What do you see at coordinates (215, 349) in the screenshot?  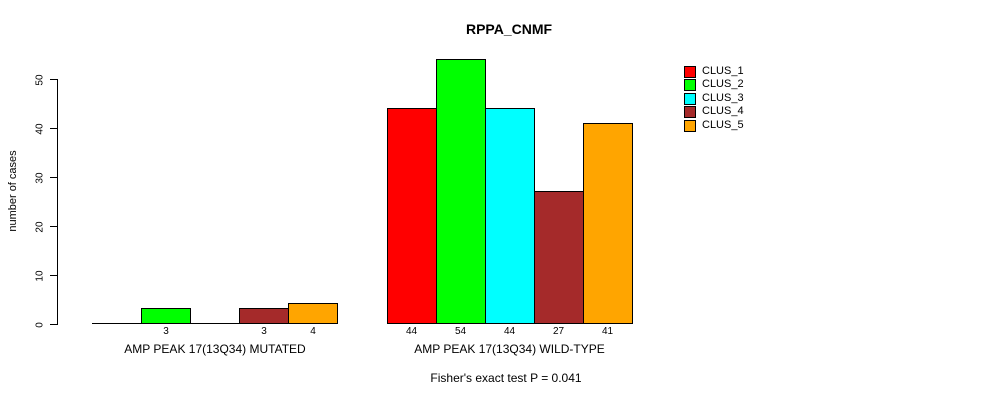 I see `group-label: AMP PEAK 17(13Q34) MUTATED` at bounding box center [215, 349].